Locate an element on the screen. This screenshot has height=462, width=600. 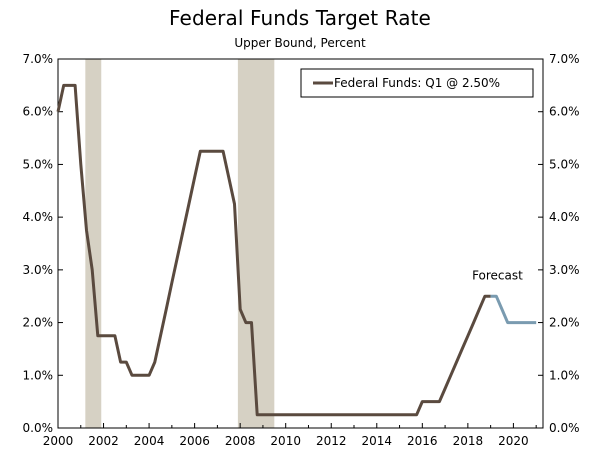
y-tick-label-right: 3.0% is located at coordinates (564, 270).